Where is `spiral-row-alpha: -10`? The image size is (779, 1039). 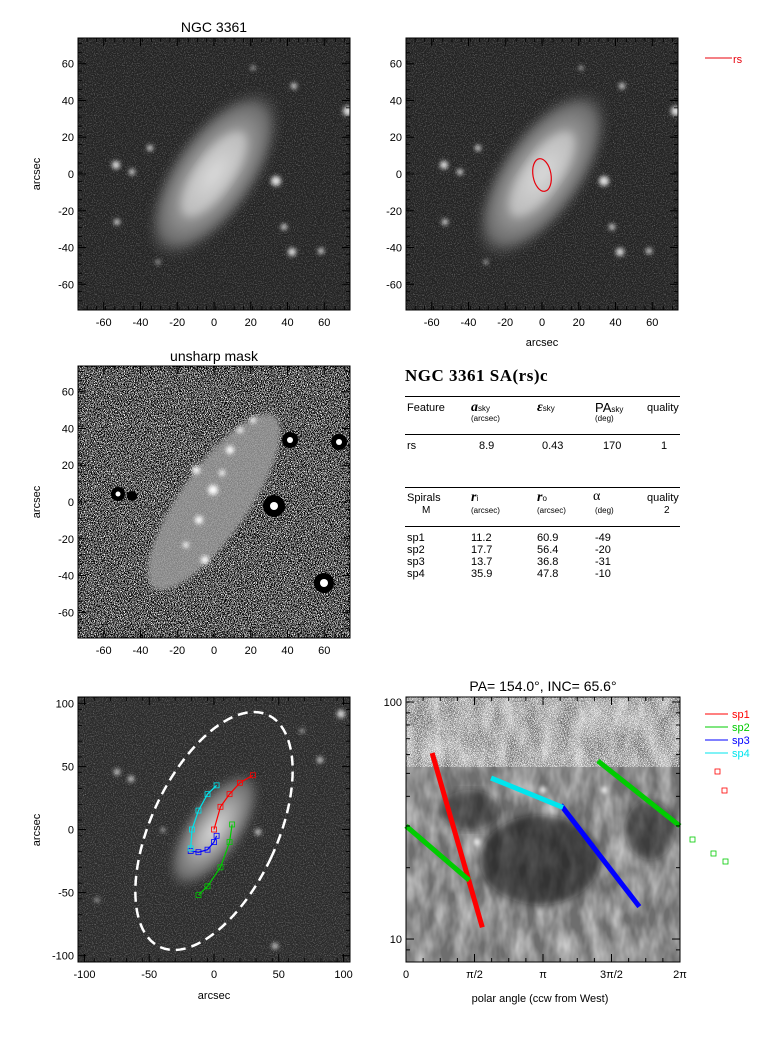
spiral-row-alpha: -10 is located at coordinates (603, 574).